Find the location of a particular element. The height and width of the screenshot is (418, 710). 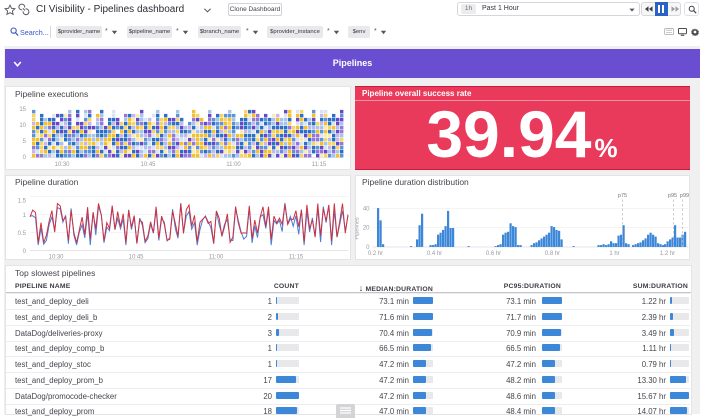

svg-text: 0.5 is located at coordinates (22, 234).